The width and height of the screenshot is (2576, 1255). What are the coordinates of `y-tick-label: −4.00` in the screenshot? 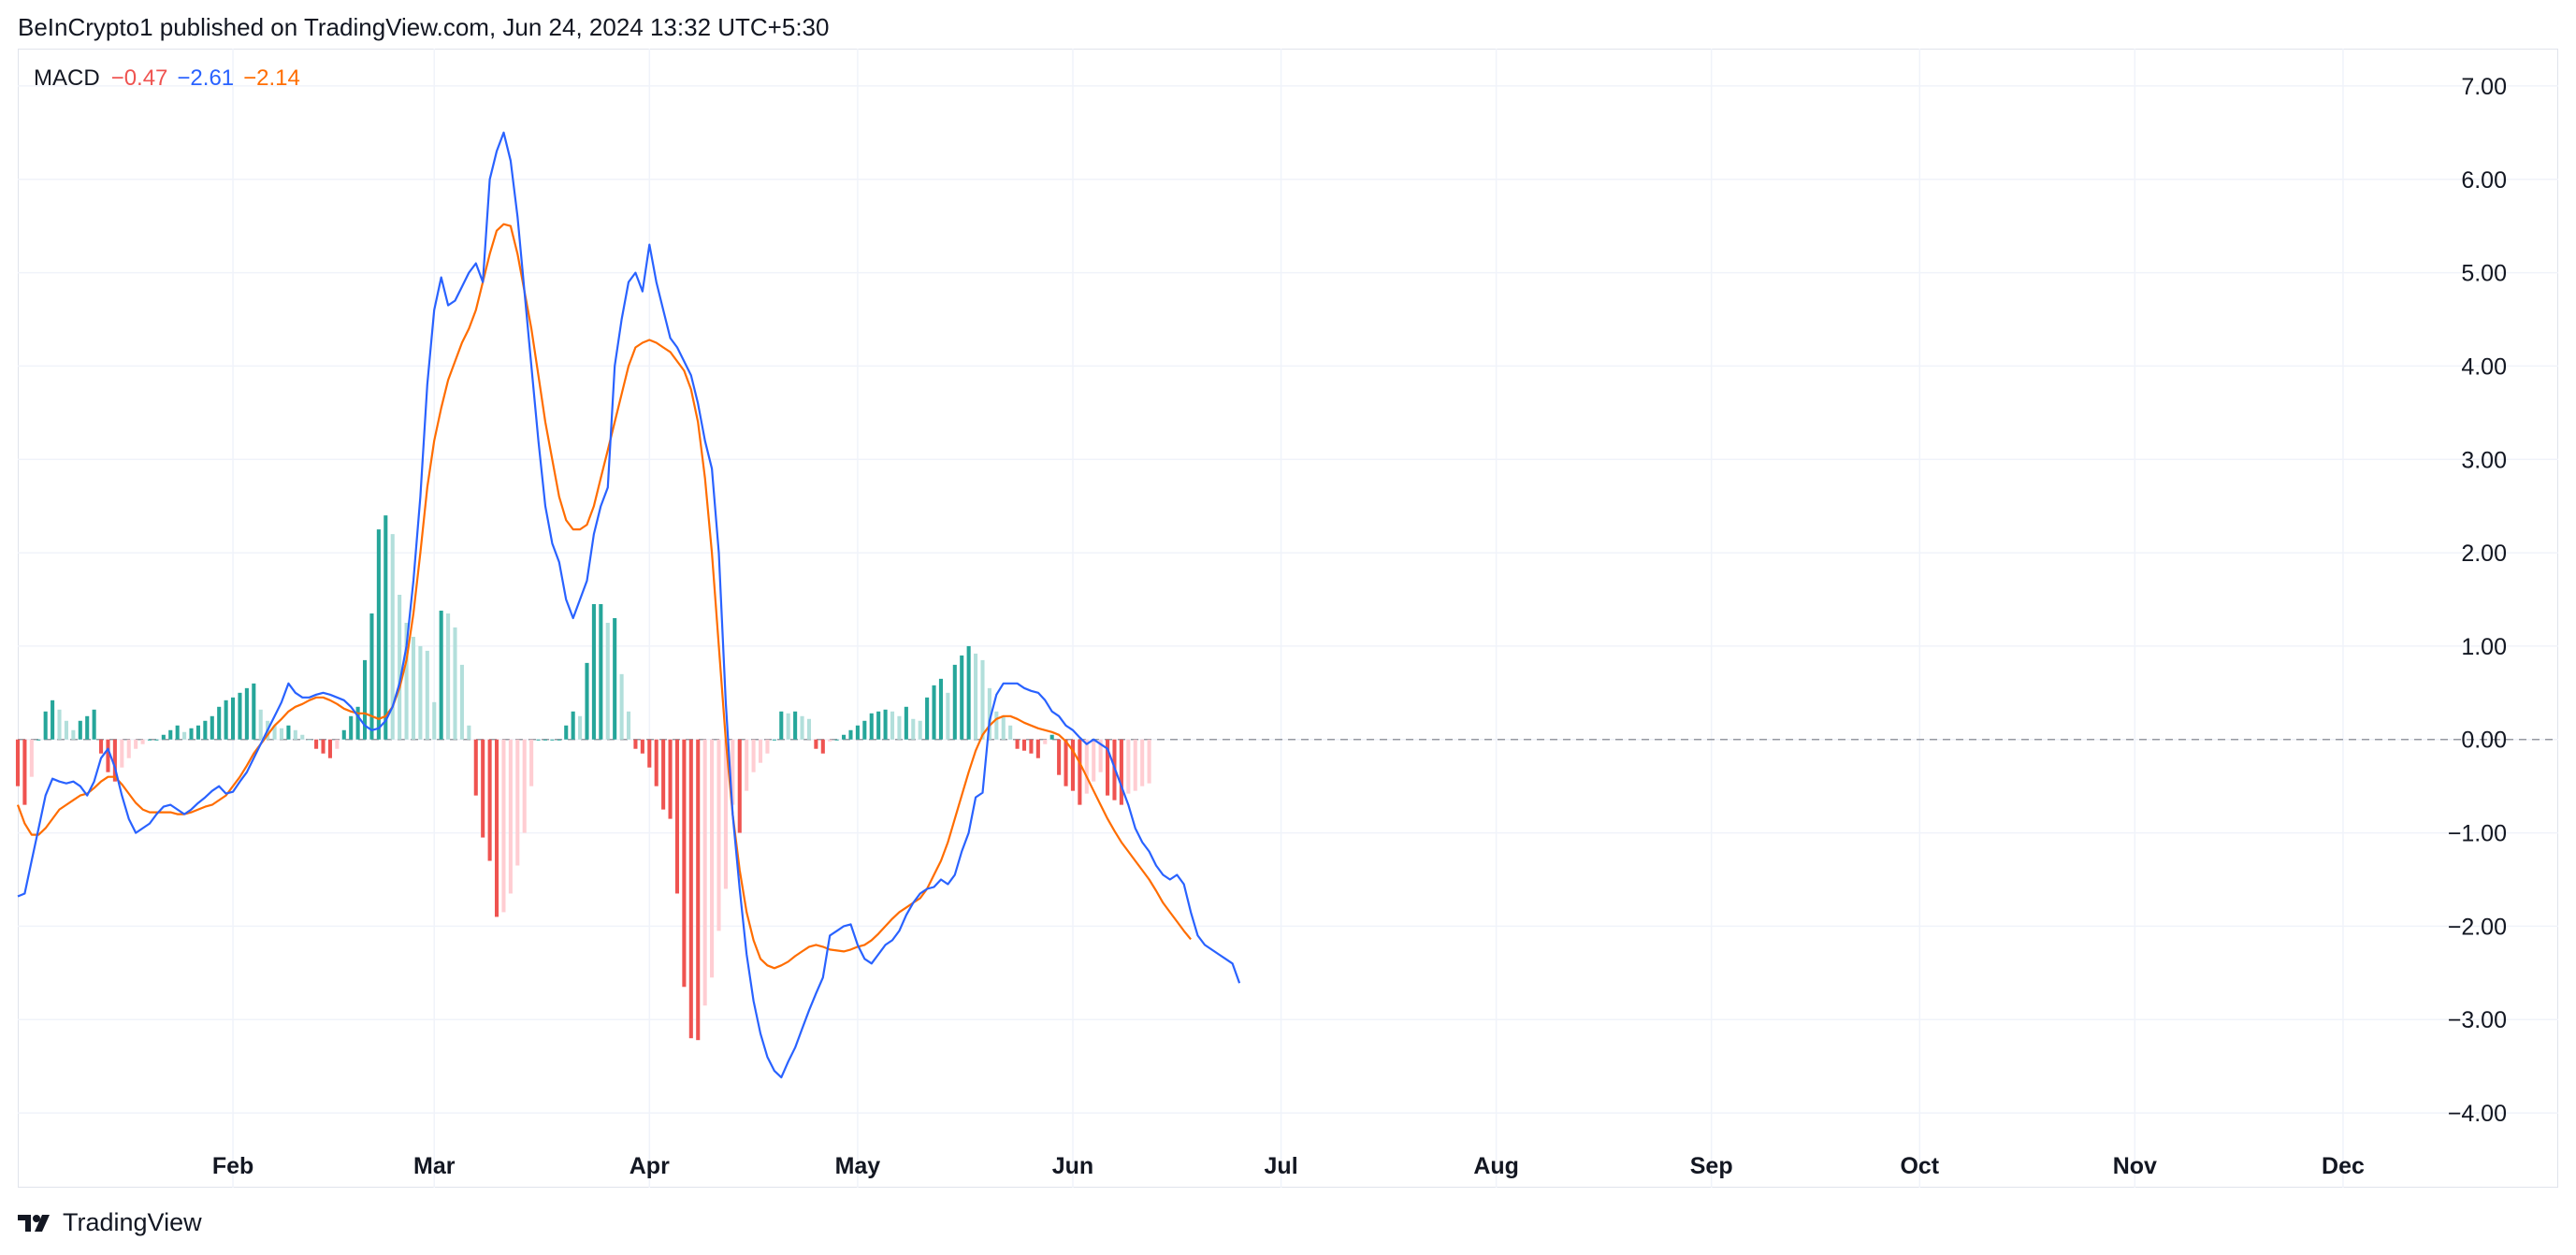 It's located at (2477, 1114).